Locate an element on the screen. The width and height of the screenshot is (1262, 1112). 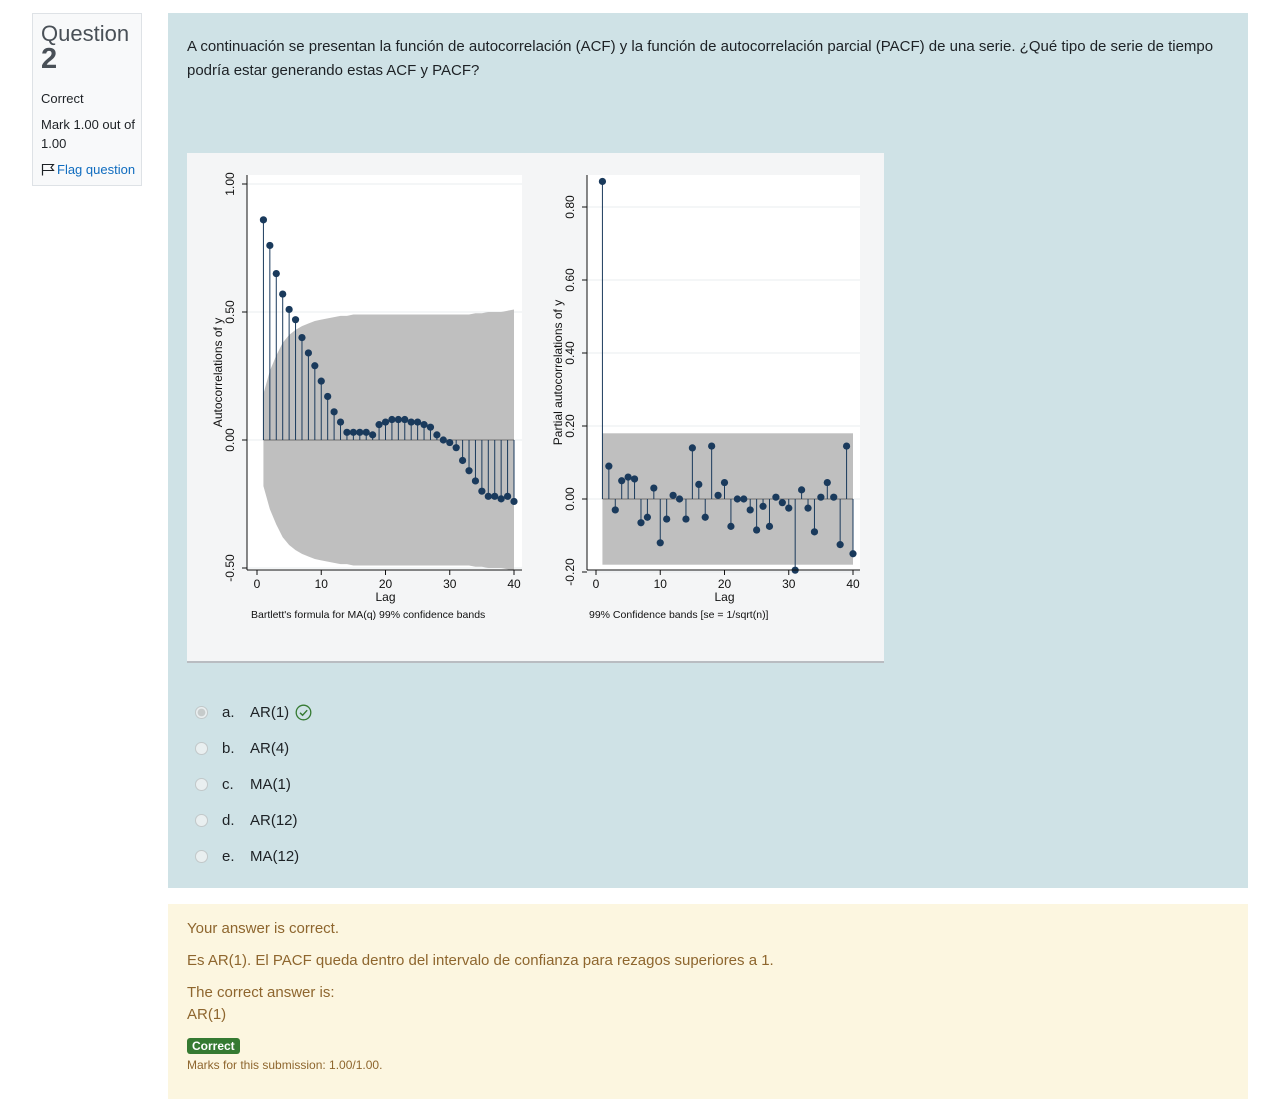
option-d: d. AR(12) is located at coordinates (253, 820).